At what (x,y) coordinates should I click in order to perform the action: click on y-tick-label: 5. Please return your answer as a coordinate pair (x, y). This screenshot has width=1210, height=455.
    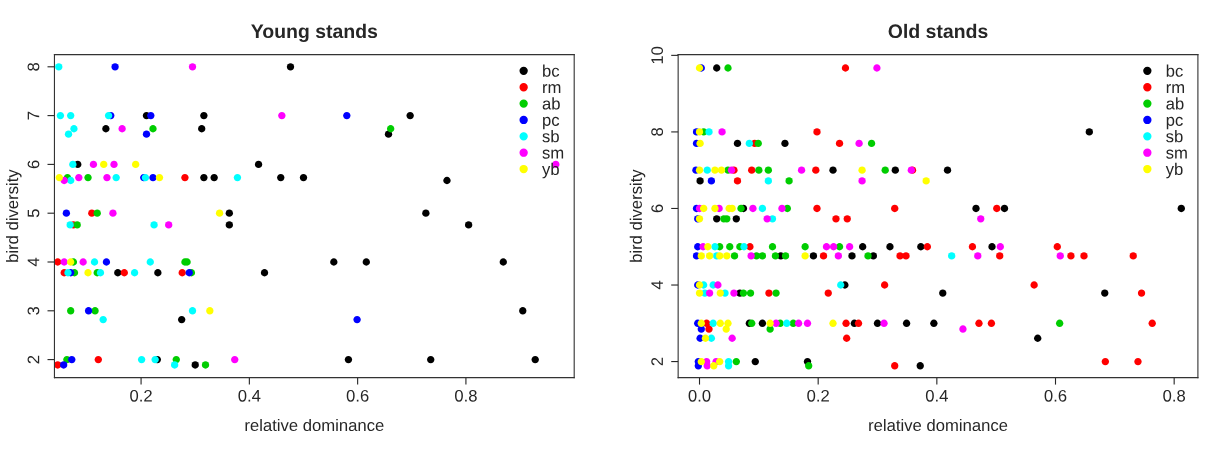
    Looking at the image, I should click on (33, 213).